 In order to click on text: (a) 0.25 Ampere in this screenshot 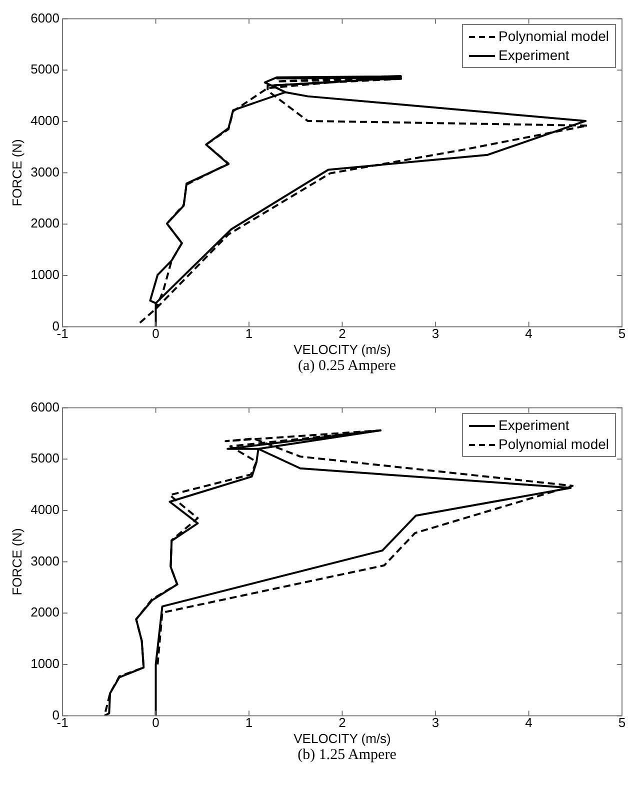, I will do `click(347, 366)`.